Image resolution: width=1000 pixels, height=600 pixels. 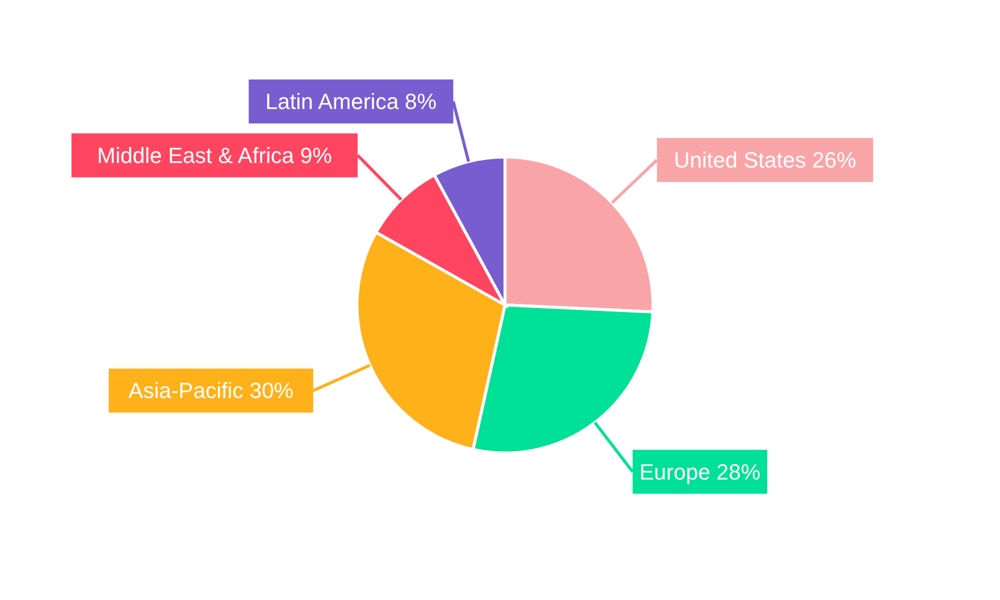 What do you see at coordinates (765, 160) in the screenshot?
I see `slice-label: United States 26%` at bounding box center [765, 160].